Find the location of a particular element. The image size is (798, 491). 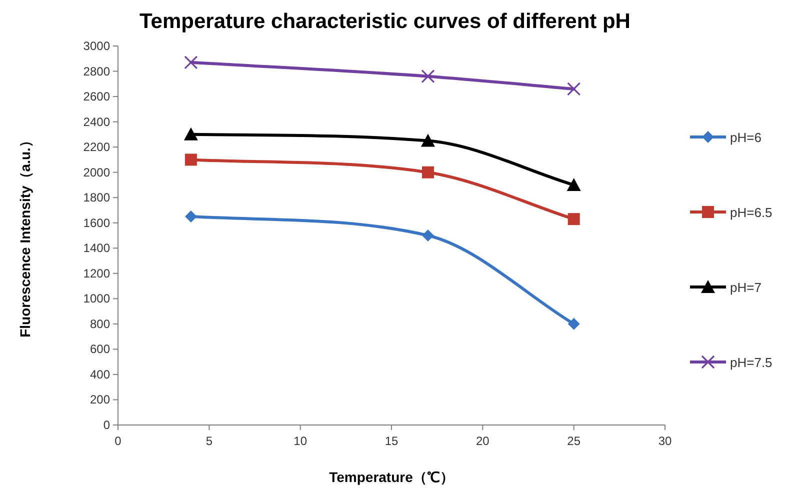

y-tick-label: 2600 is located at coordinates (96, 97).